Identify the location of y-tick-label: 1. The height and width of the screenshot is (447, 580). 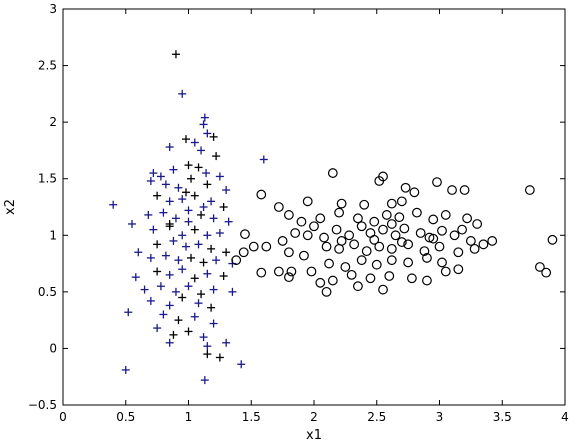
(53, 235).